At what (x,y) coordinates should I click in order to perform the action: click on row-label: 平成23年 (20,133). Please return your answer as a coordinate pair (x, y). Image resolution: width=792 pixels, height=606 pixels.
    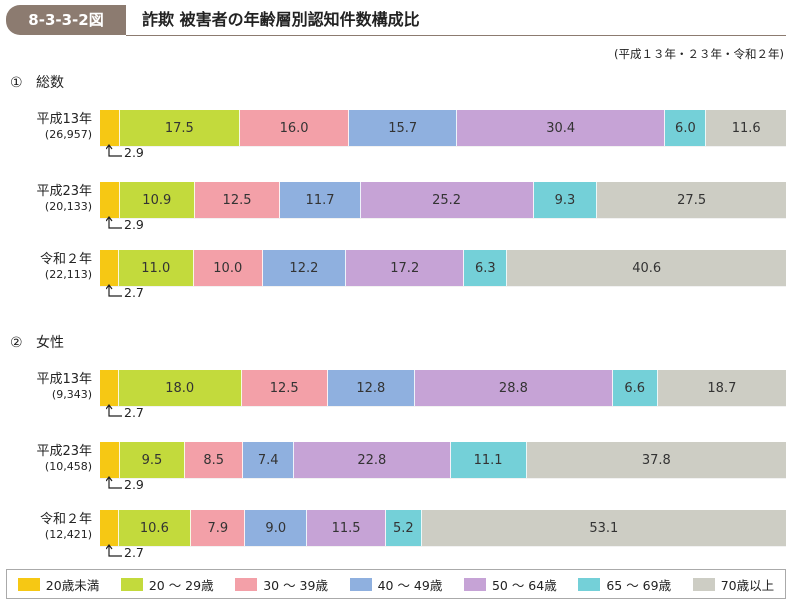
    Looking at the image, I should click on (46, 199).